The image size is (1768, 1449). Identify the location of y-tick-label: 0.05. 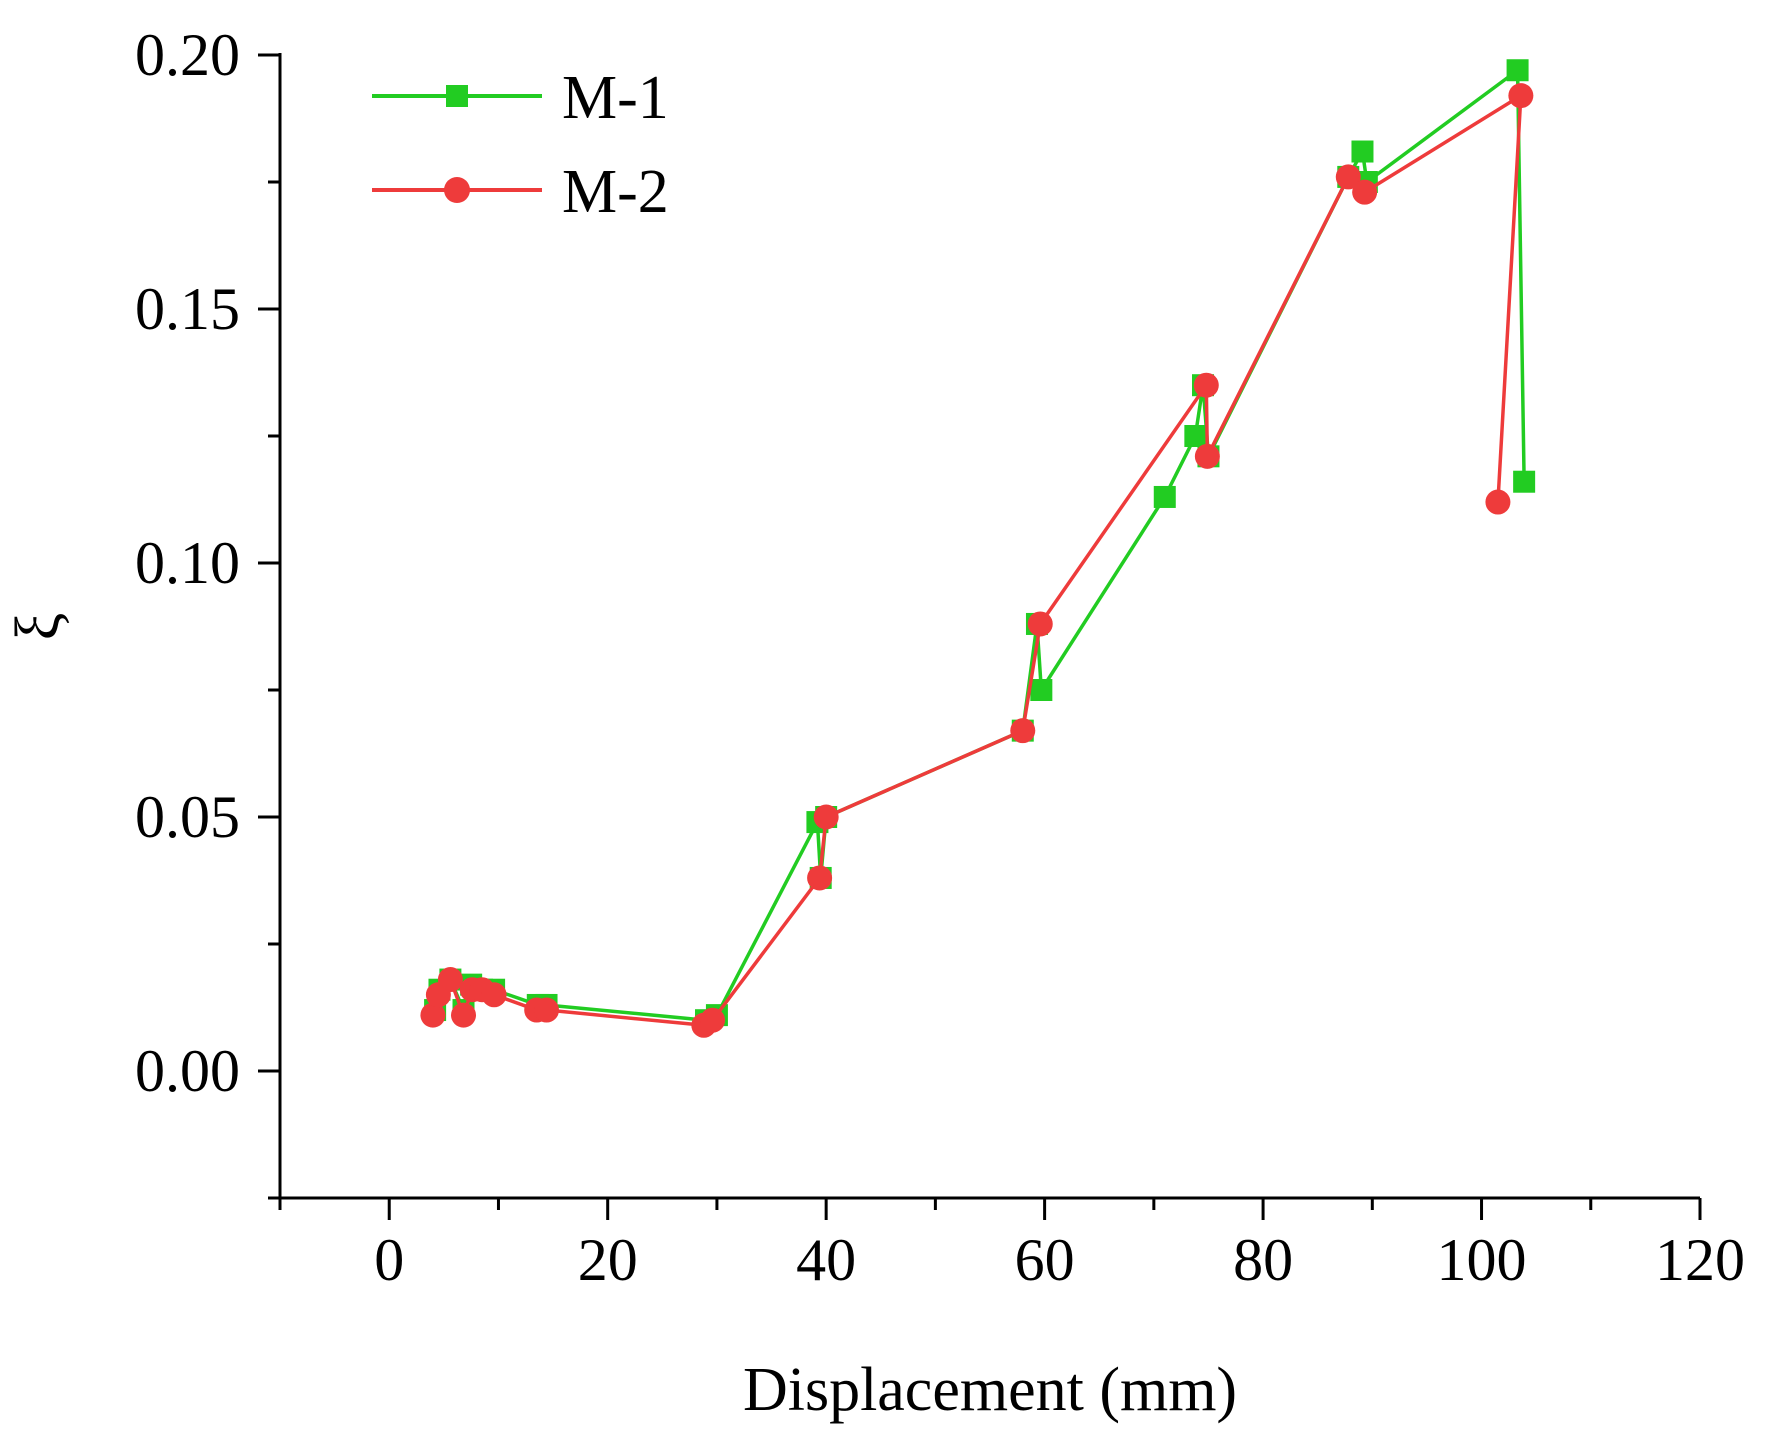
(187, 817).